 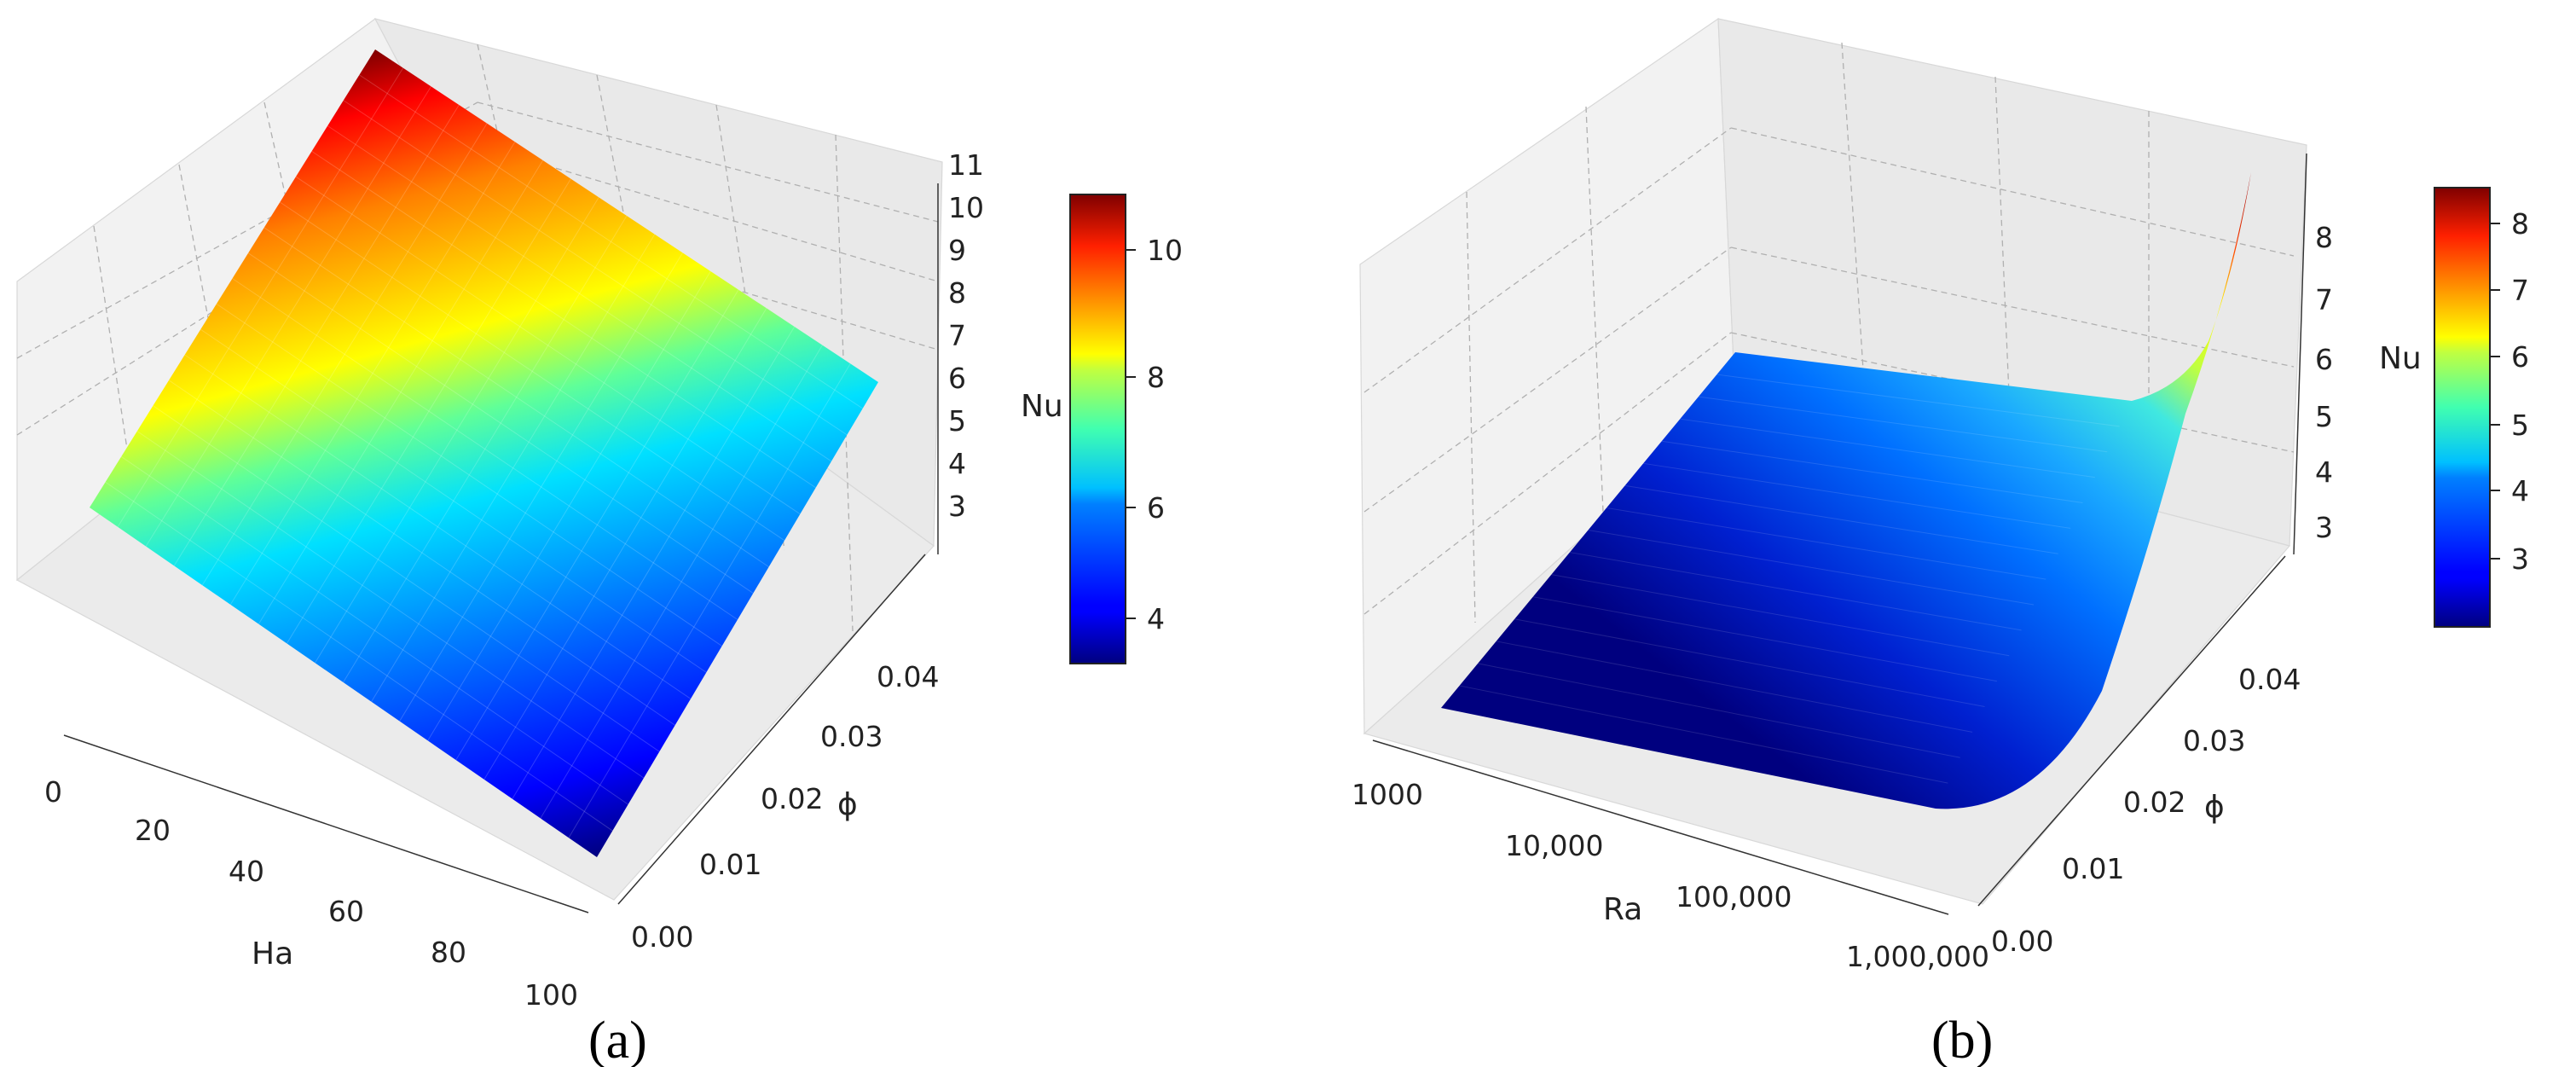 What do you see at coordinates (1097, 429) in the screenshot?
I see `colorbar-a` at bounding box center [1097, 429].